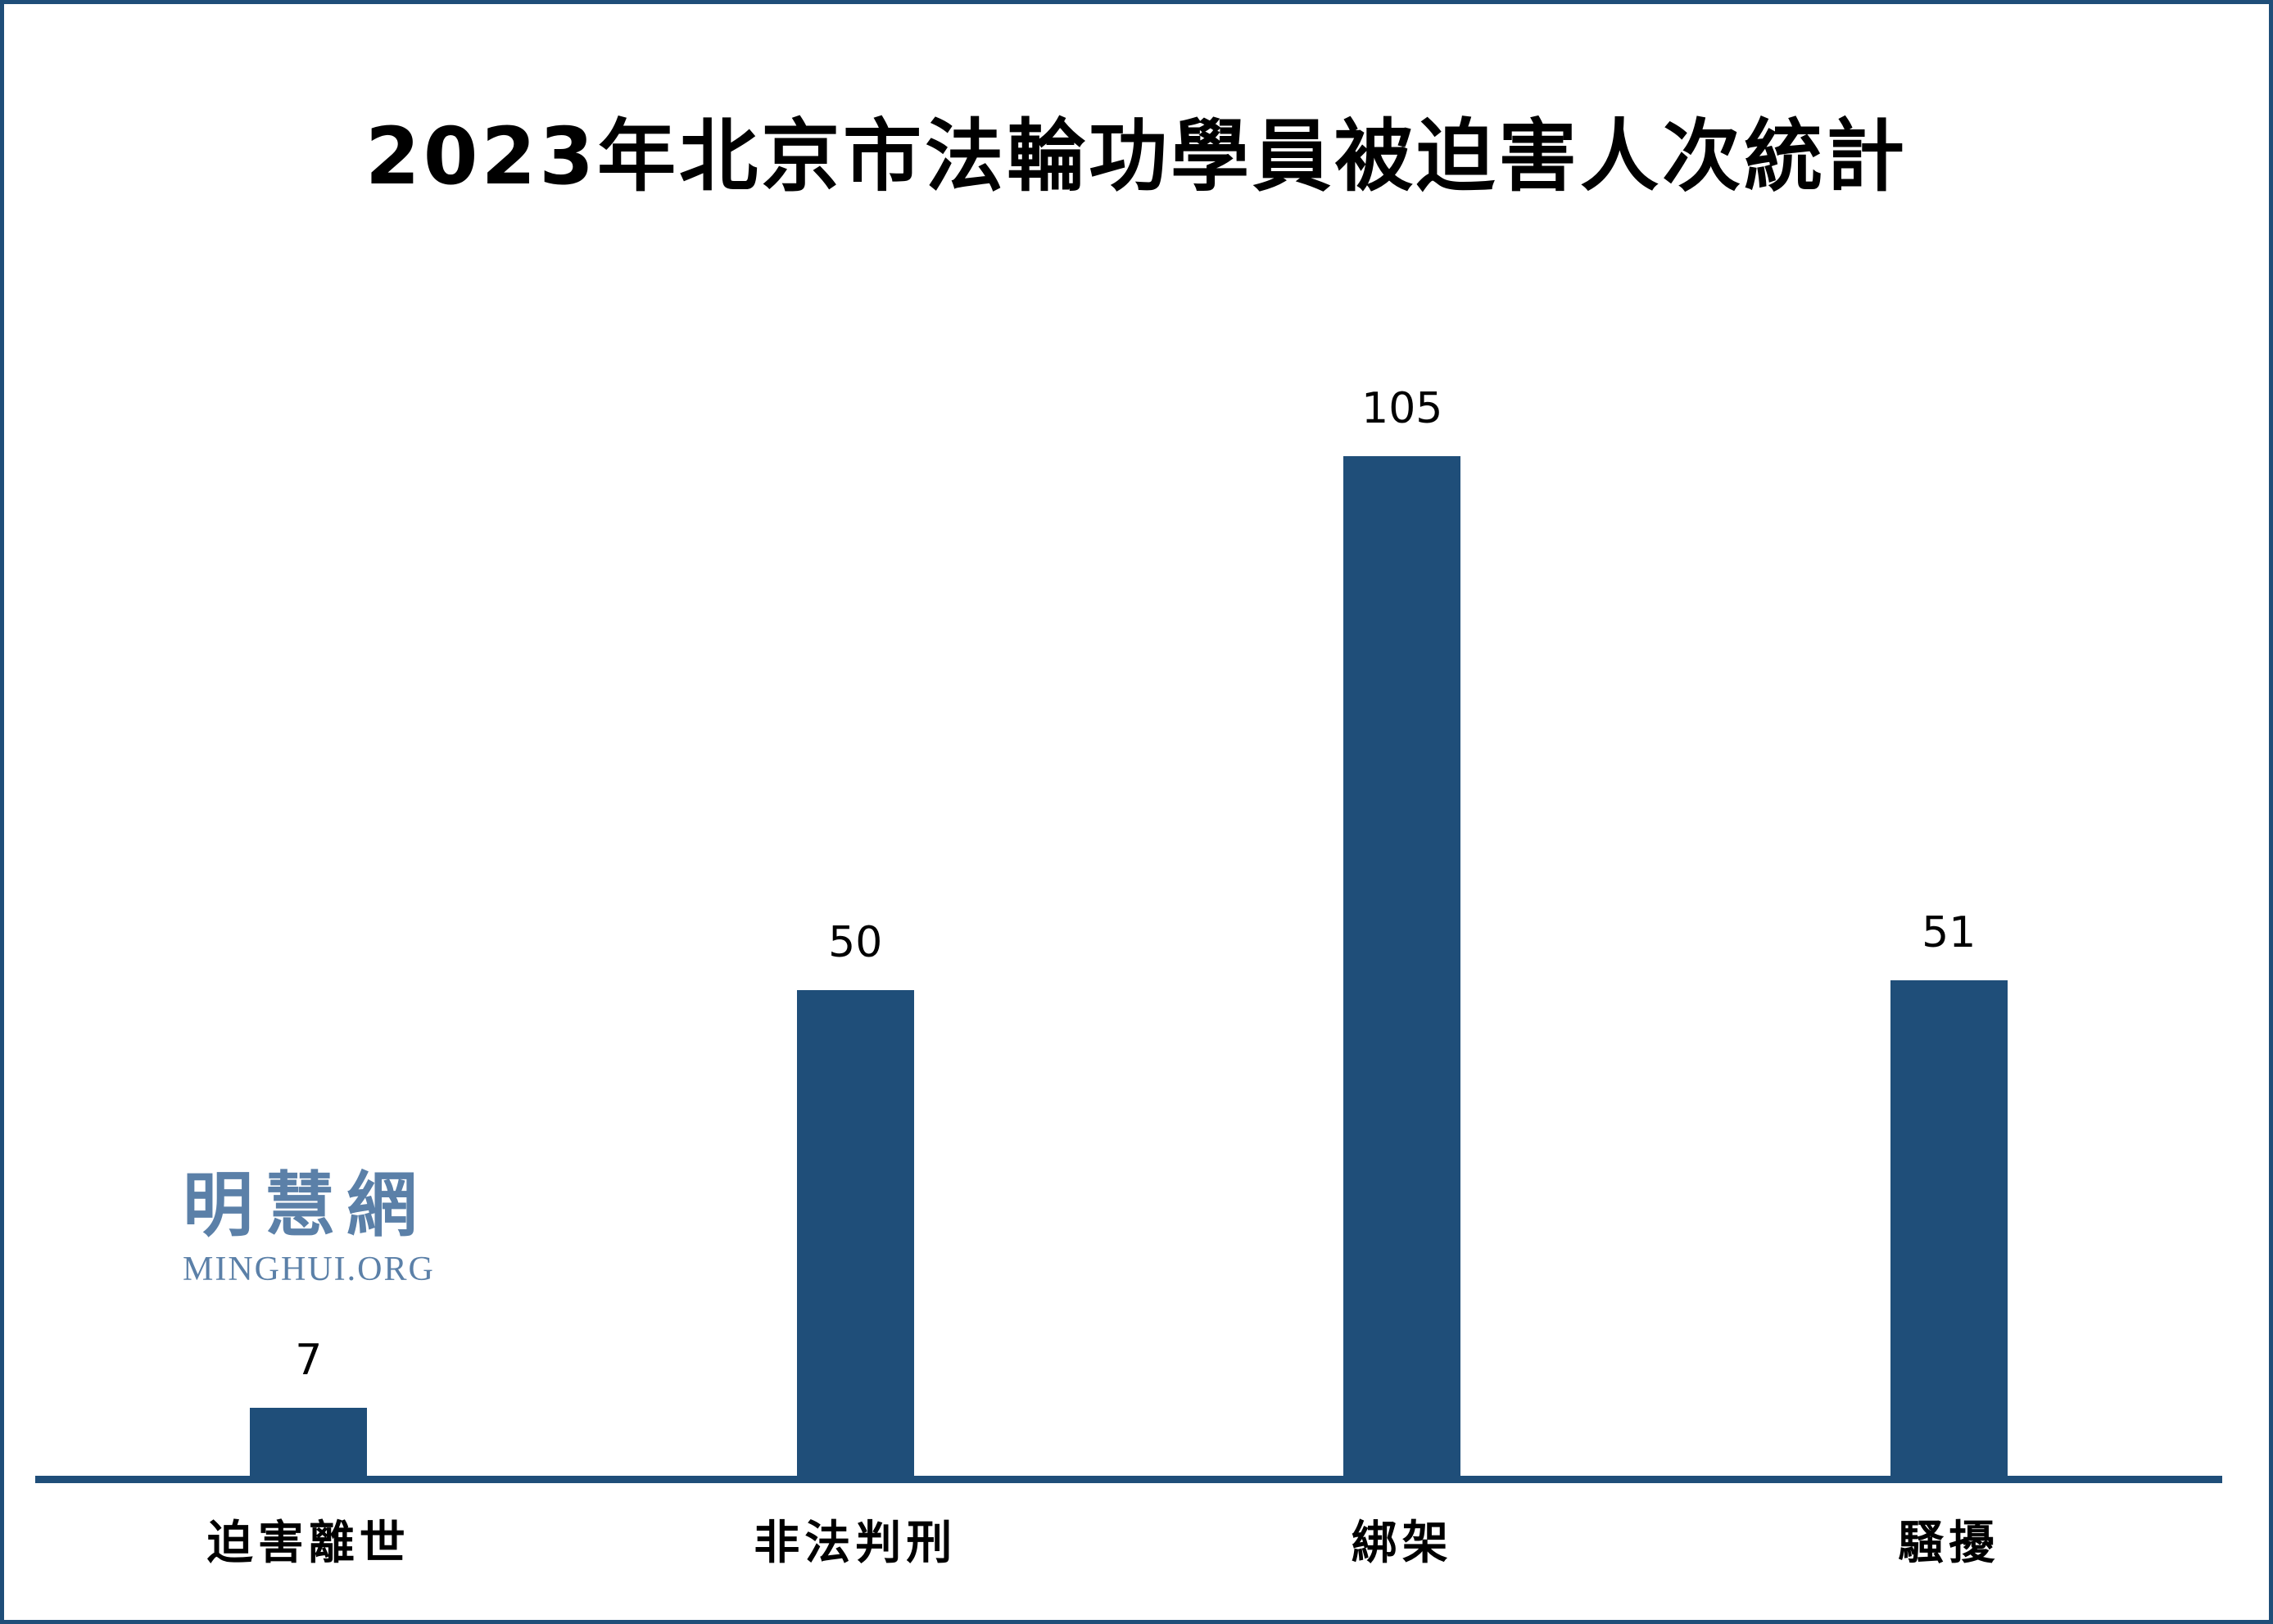  I want to click on bar-value-label: 105, so click(1402, 408).